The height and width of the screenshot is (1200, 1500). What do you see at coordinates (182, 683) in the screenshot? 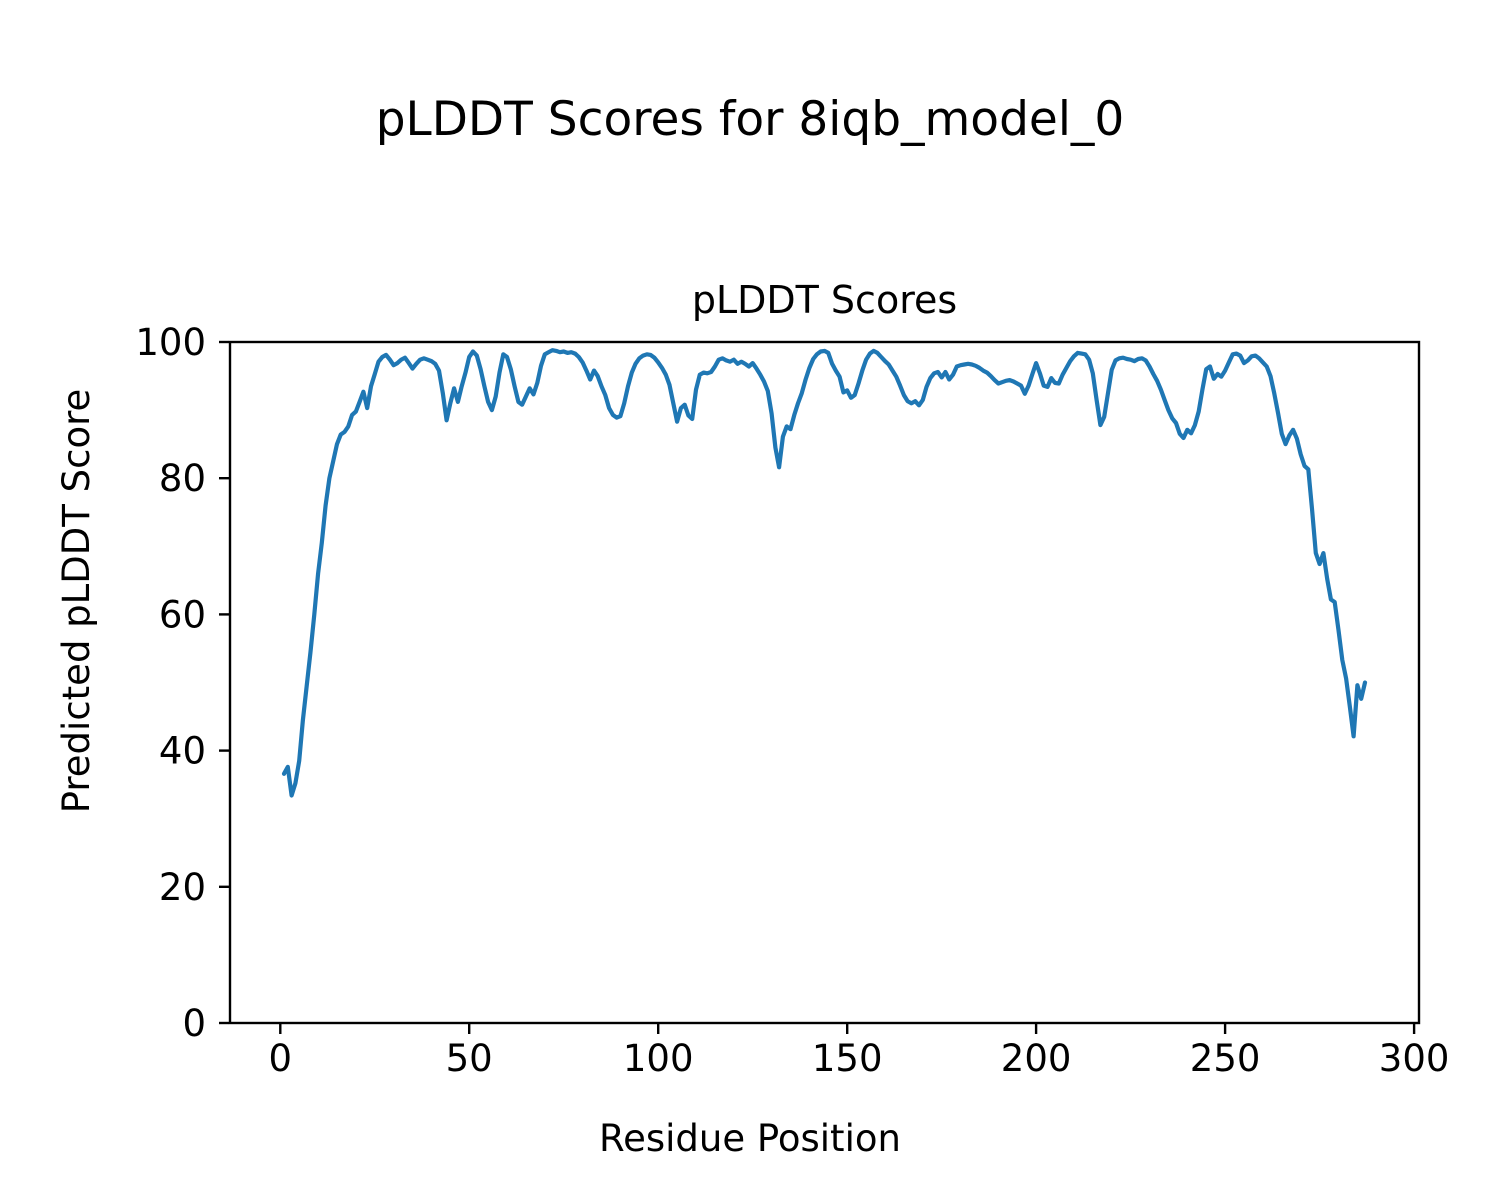
I see `y-ticks: 0 20 40 60 80 100` at bounding box center [182, 683].